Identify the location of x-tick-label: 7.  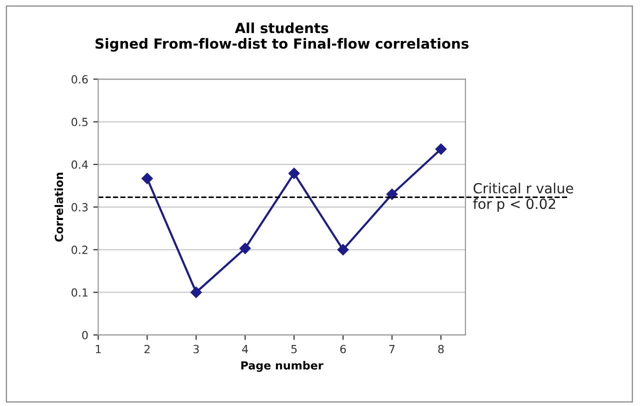
(392, 349).